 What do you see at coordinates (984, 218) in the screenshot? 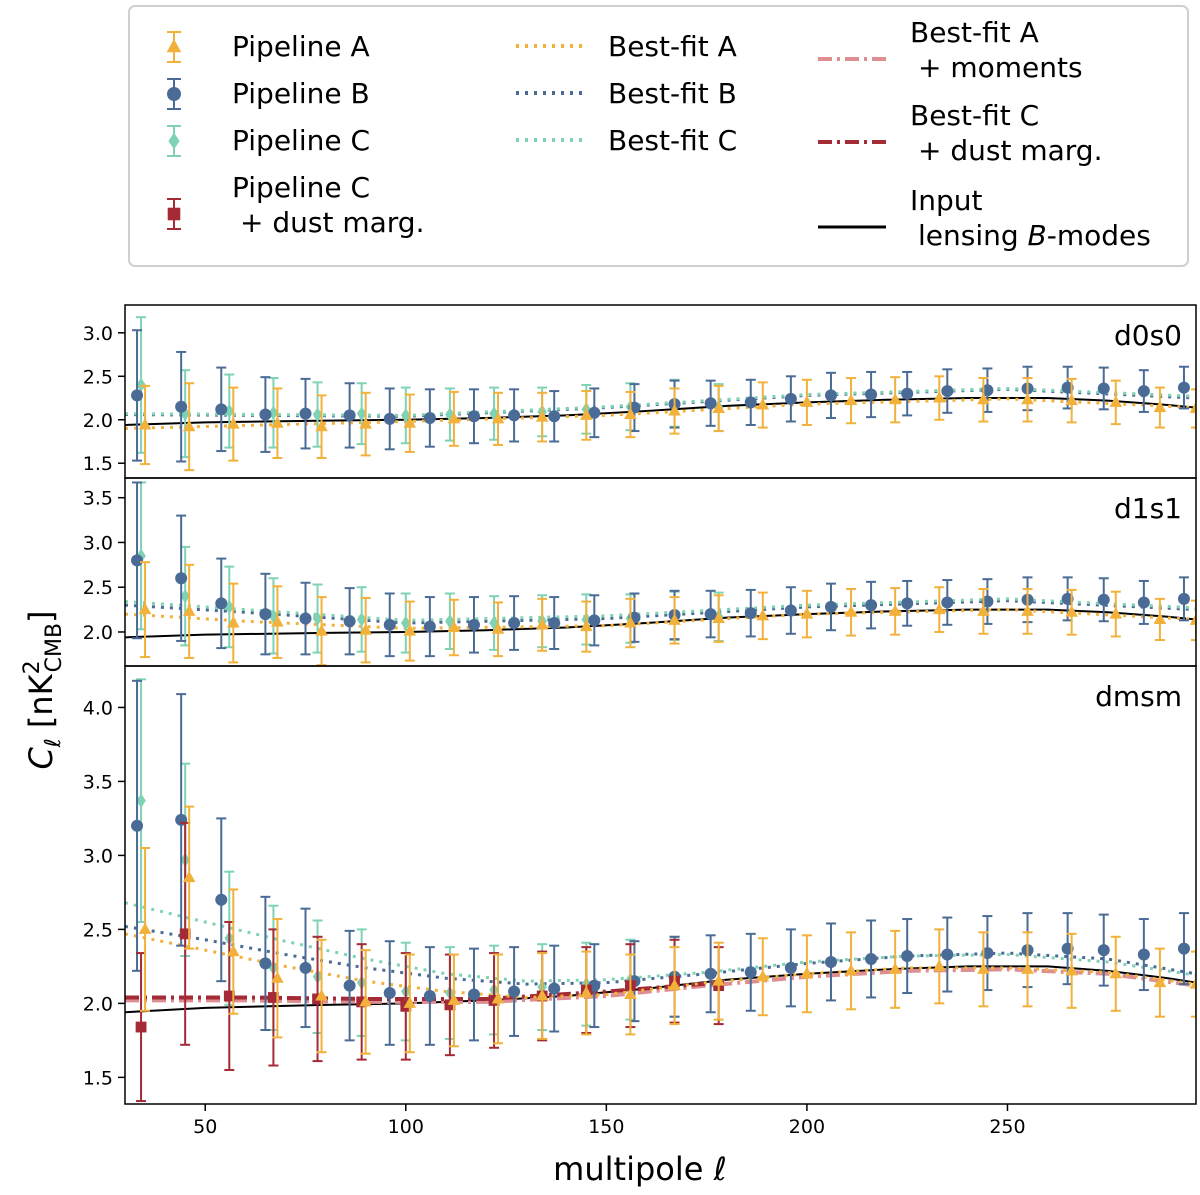
I see `legend-item-input: Input lensing B-modes` at bounding box center [984, 218].